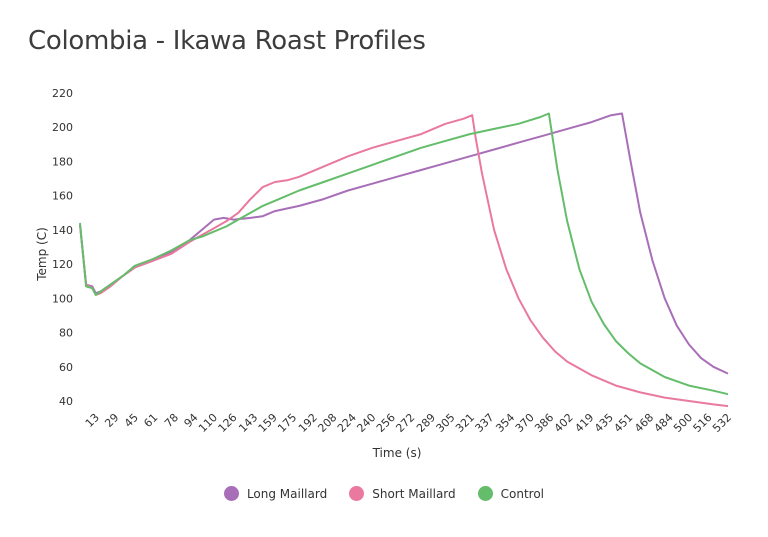 Image resolution: width=768 pixels, height=537 pixels. Describe the element at coordinates (227, 41) in the screenshot. I see `chart-title: Colombia - Ikawa Roast Profiles` at that location.